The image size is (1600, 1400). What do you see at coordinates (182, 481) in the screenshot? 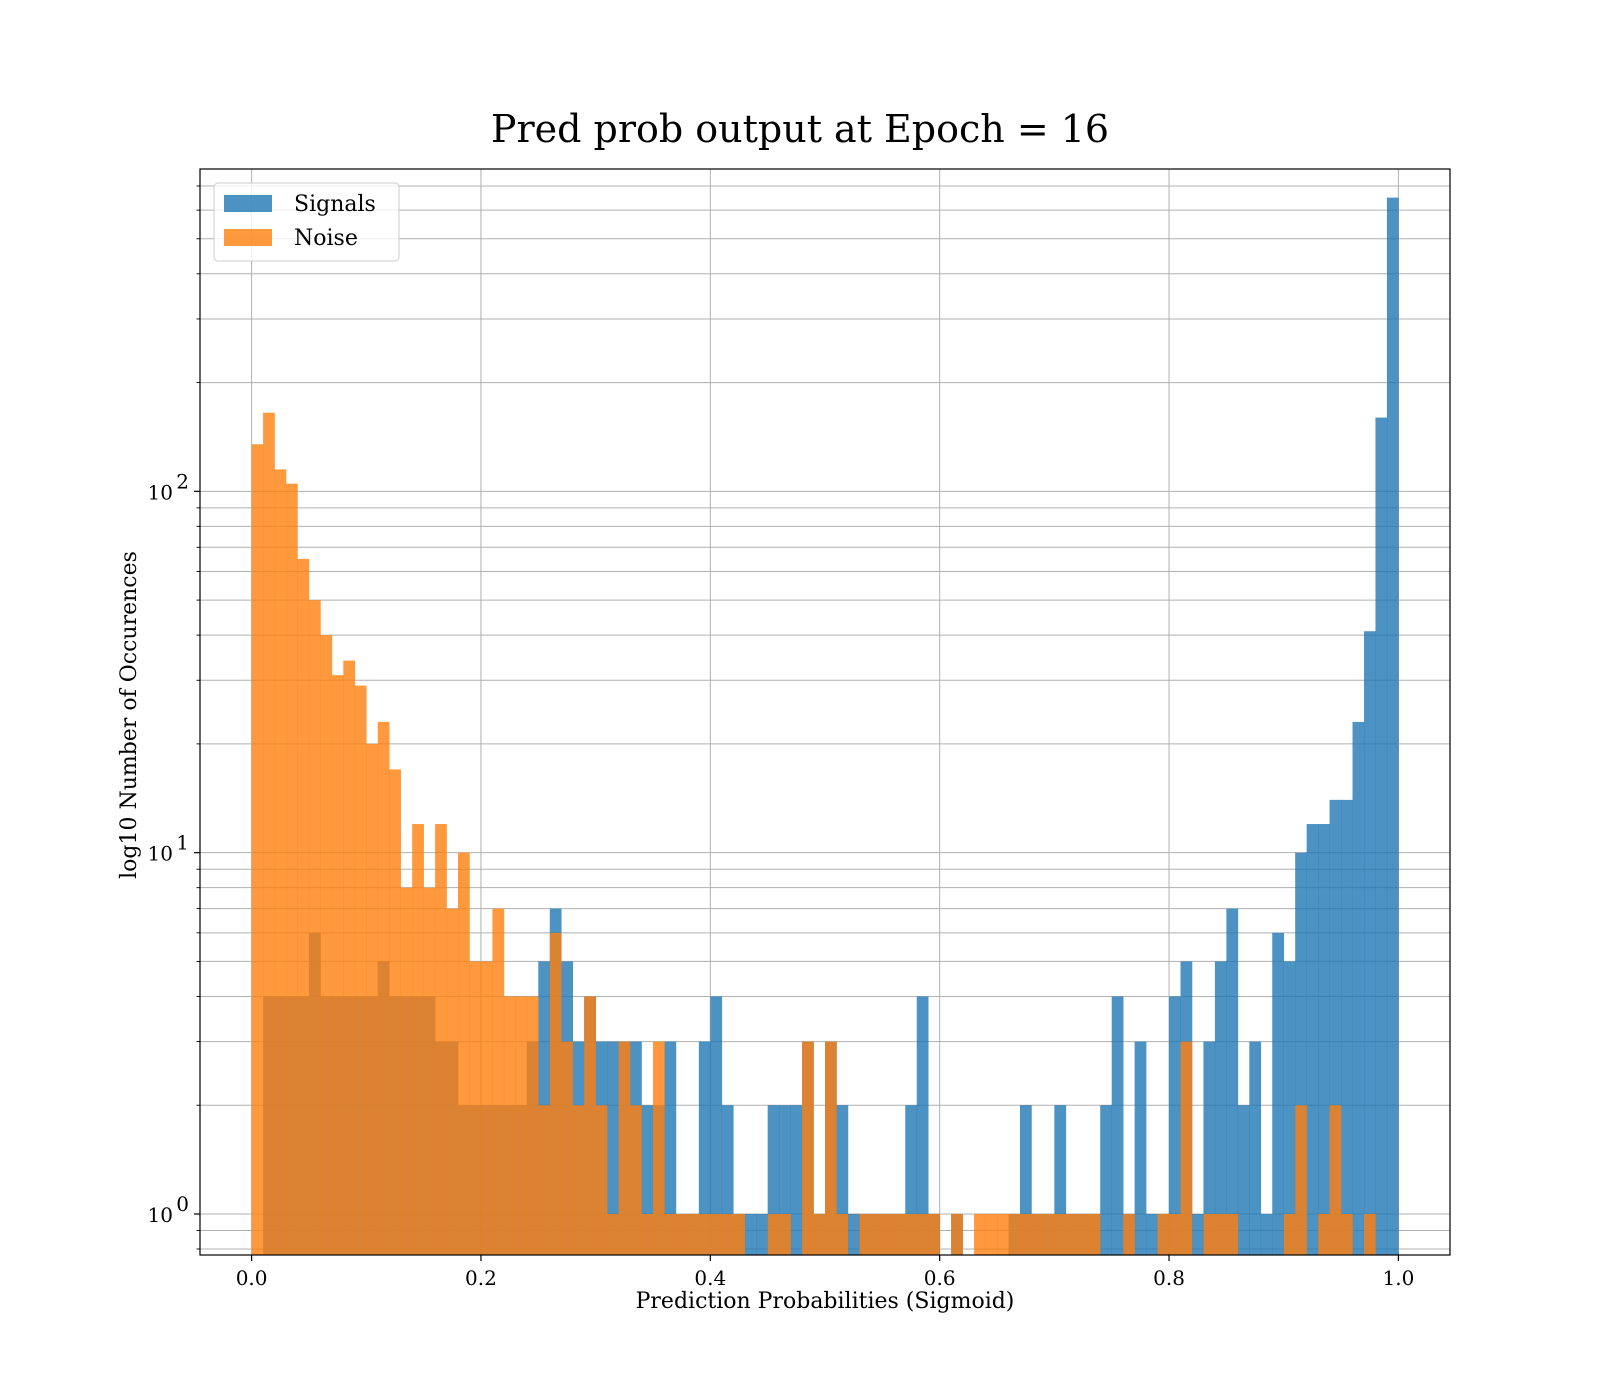
I see `y-tick-exponent: 2` at bounding box center [182, 481].